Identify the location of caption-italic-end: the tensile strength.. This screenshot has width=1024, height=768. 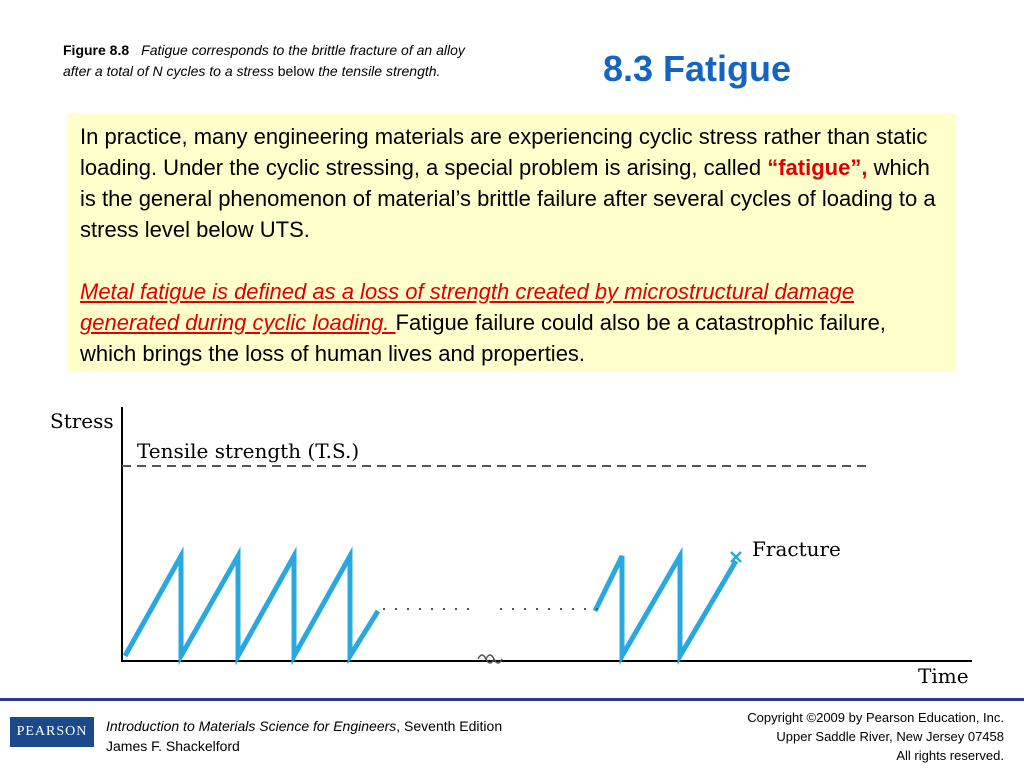
(379, 71).